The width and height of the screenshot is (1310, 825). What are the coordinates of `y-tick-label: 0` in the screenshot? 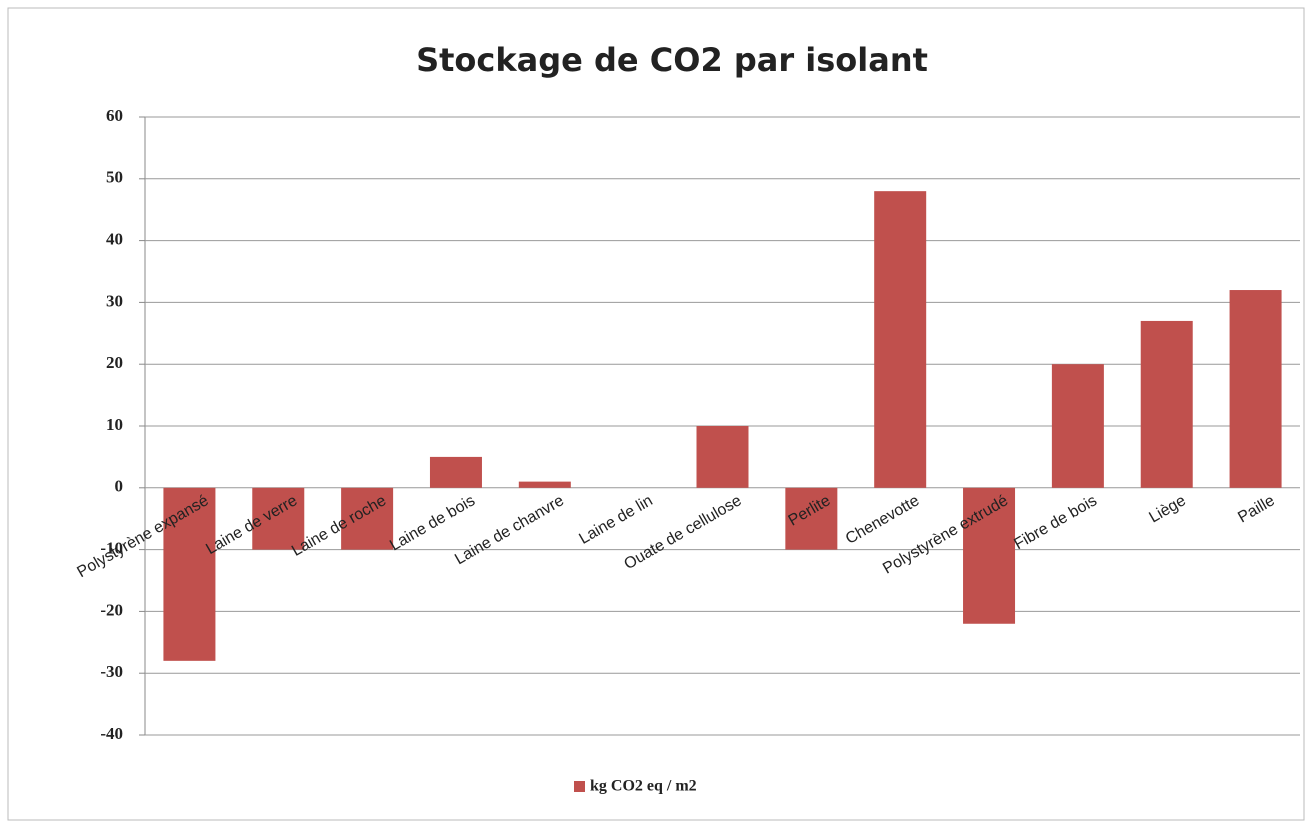 It's located at (119, 486).